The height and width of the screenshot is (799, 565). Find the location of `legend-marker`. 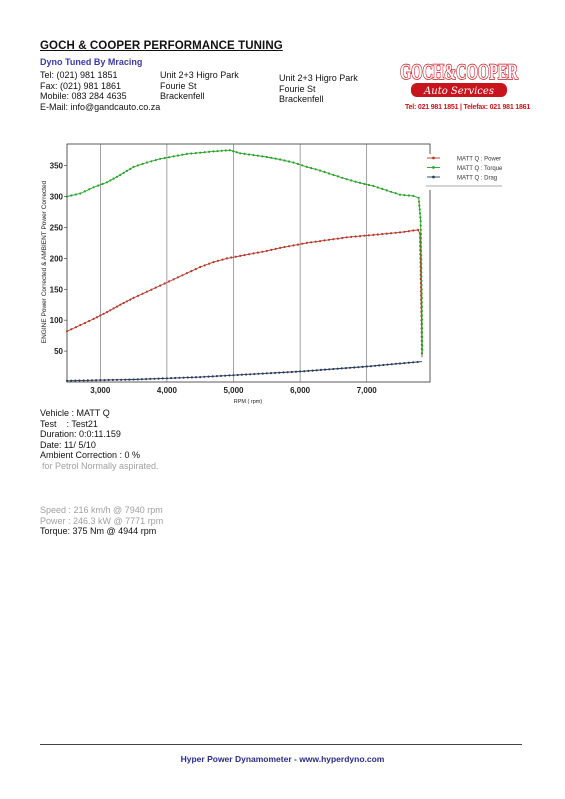

legend-marker is located at coordinates (433, 158).